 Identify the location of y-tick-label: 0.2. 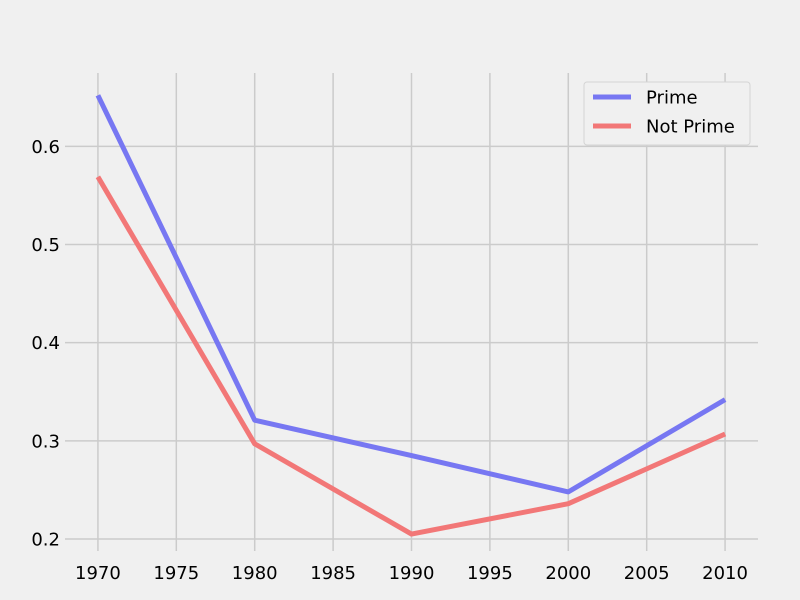
(45, 540).